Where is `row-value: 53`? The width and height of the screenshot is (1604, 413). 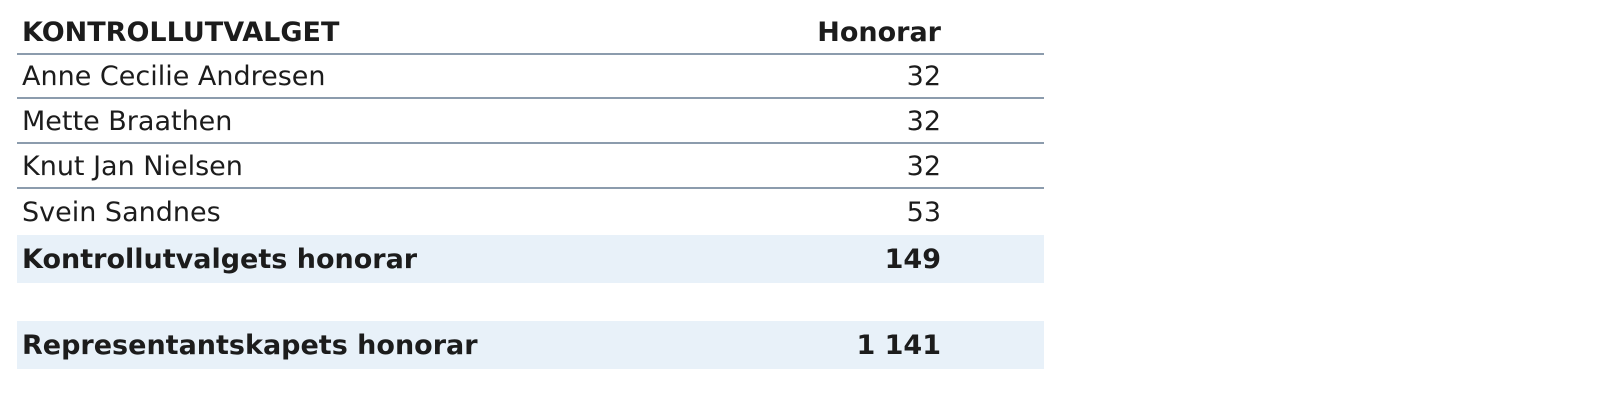 row-value: 53 is located at coordinates (923, 212).